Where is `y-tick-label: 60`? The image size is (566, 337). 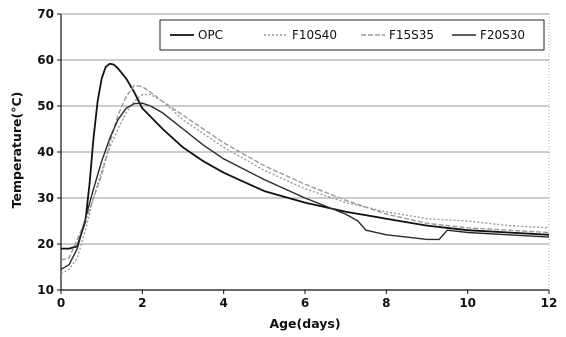
y-tick-label: 60 is located at coordinates (45, 60).